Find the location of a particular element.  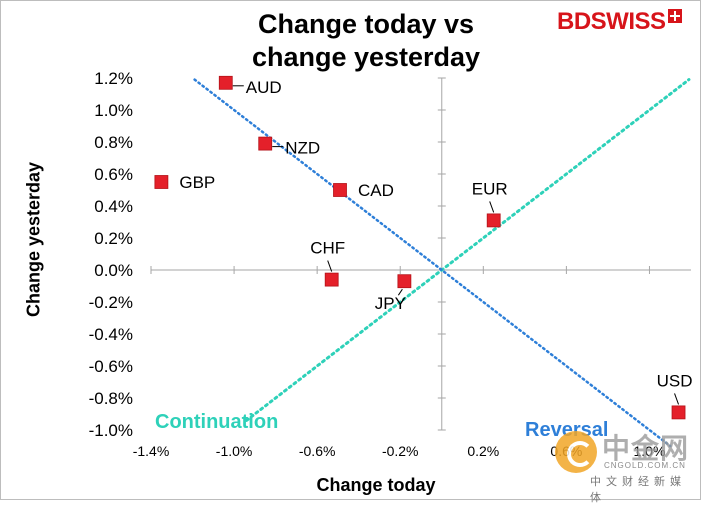

data-point-nzd is located at coordinates (265, 143).